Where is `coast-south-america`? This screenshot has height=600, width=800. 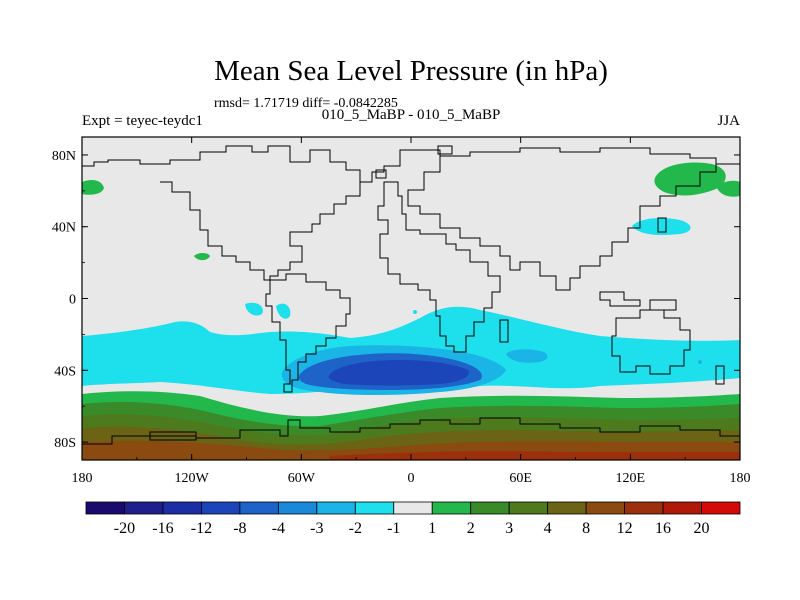
coast-south-america is located at coordinates (308, 333).